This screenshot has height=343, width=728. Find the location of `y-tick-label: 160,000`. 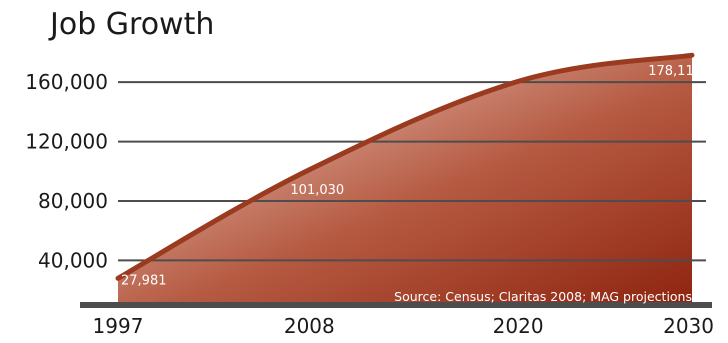

y-tick-label: 160,000 is located at coordinates (66, 82).